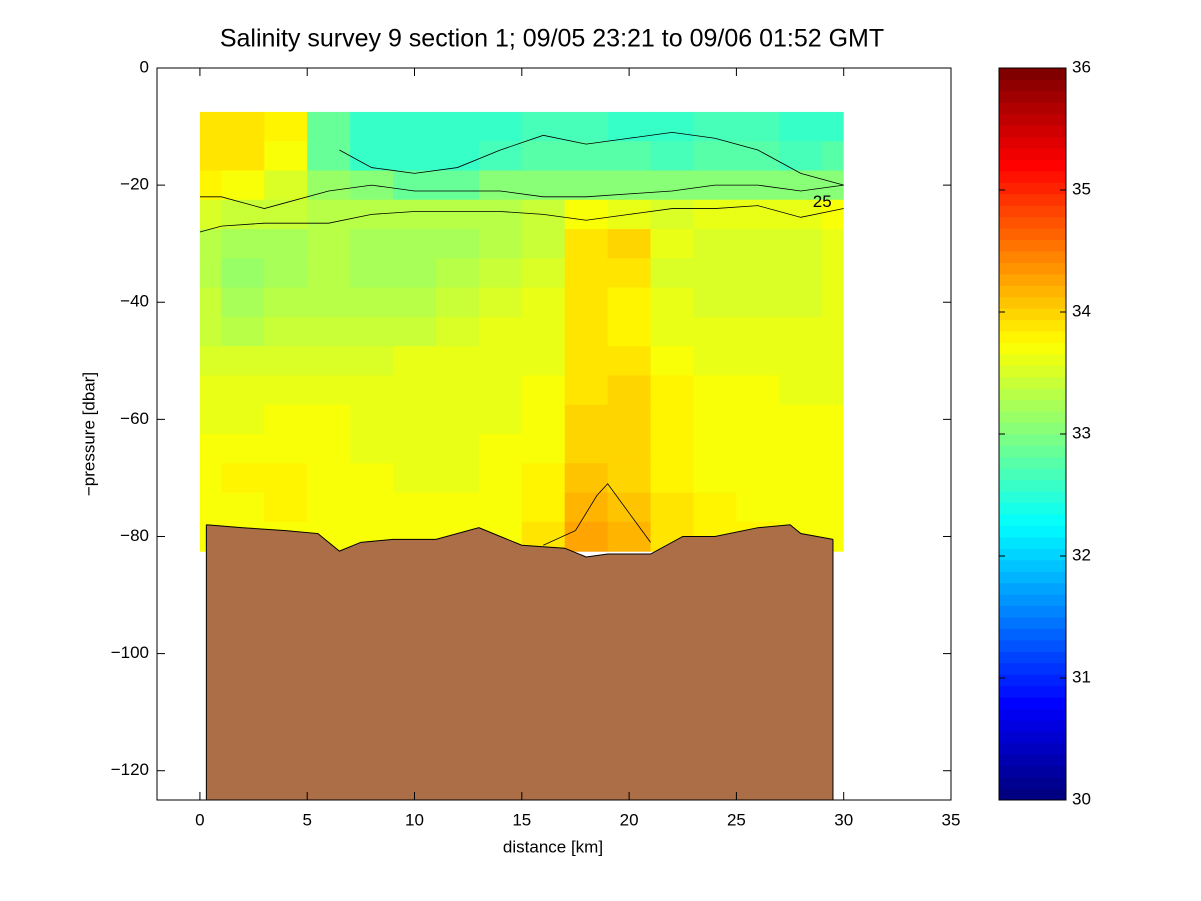  I want to click on contour-line, so click(521, 196).